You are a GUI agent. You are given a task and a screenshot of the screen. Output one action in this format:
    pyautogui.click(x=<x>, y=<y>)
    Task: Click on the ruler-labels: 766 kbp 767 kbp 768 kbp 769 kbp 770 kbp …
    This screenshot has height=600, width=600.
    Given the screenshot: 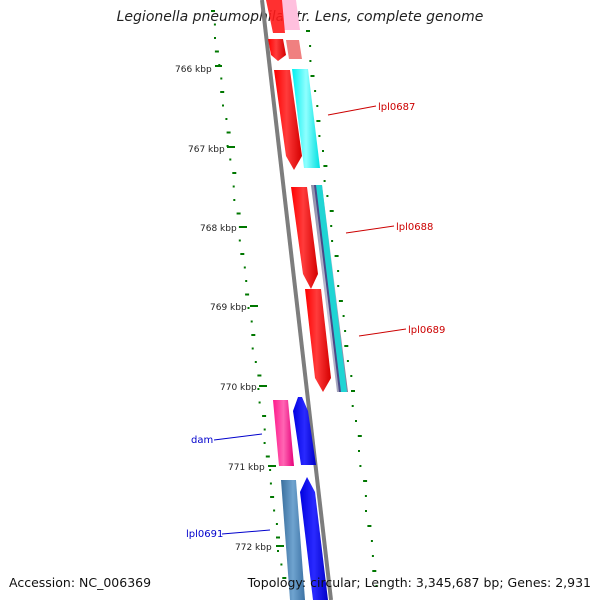 What is the action you would take?
    pyautogui.click(x=223, y=309)
    